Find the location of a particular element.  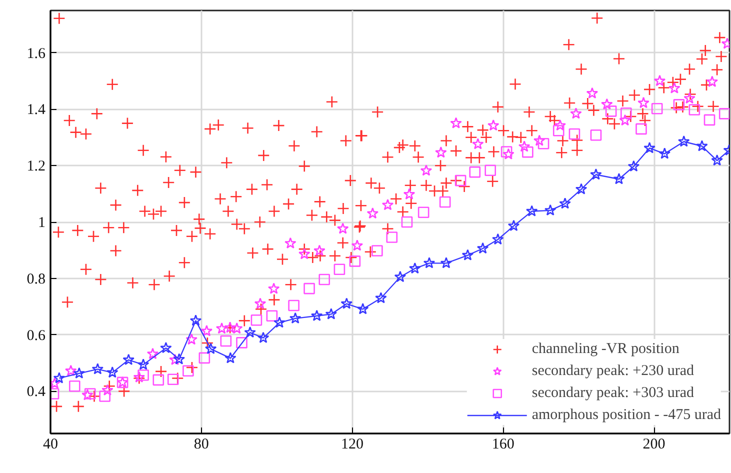

x-tick-label: 40 is located at coordinates (50, 444).